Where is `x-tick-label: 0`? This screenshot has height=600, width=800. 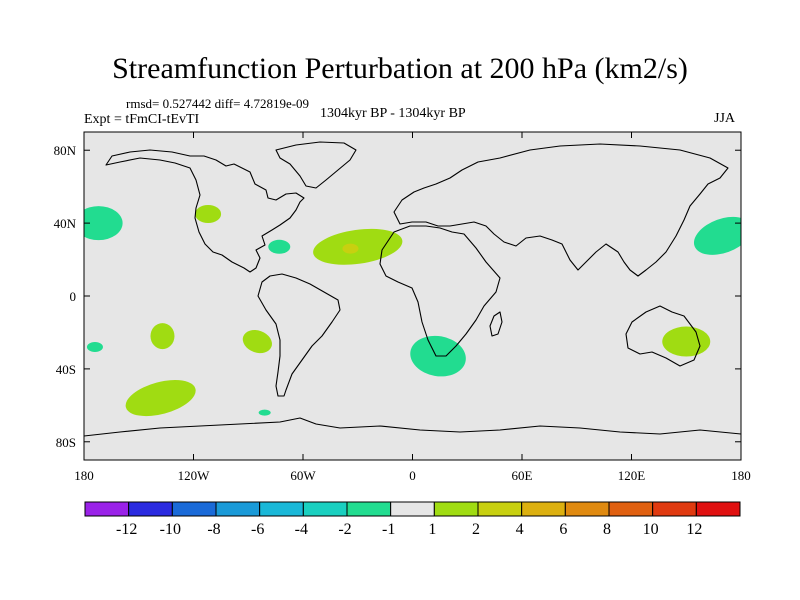
x-tick-label: 0 is located at coordinates (412, 475).